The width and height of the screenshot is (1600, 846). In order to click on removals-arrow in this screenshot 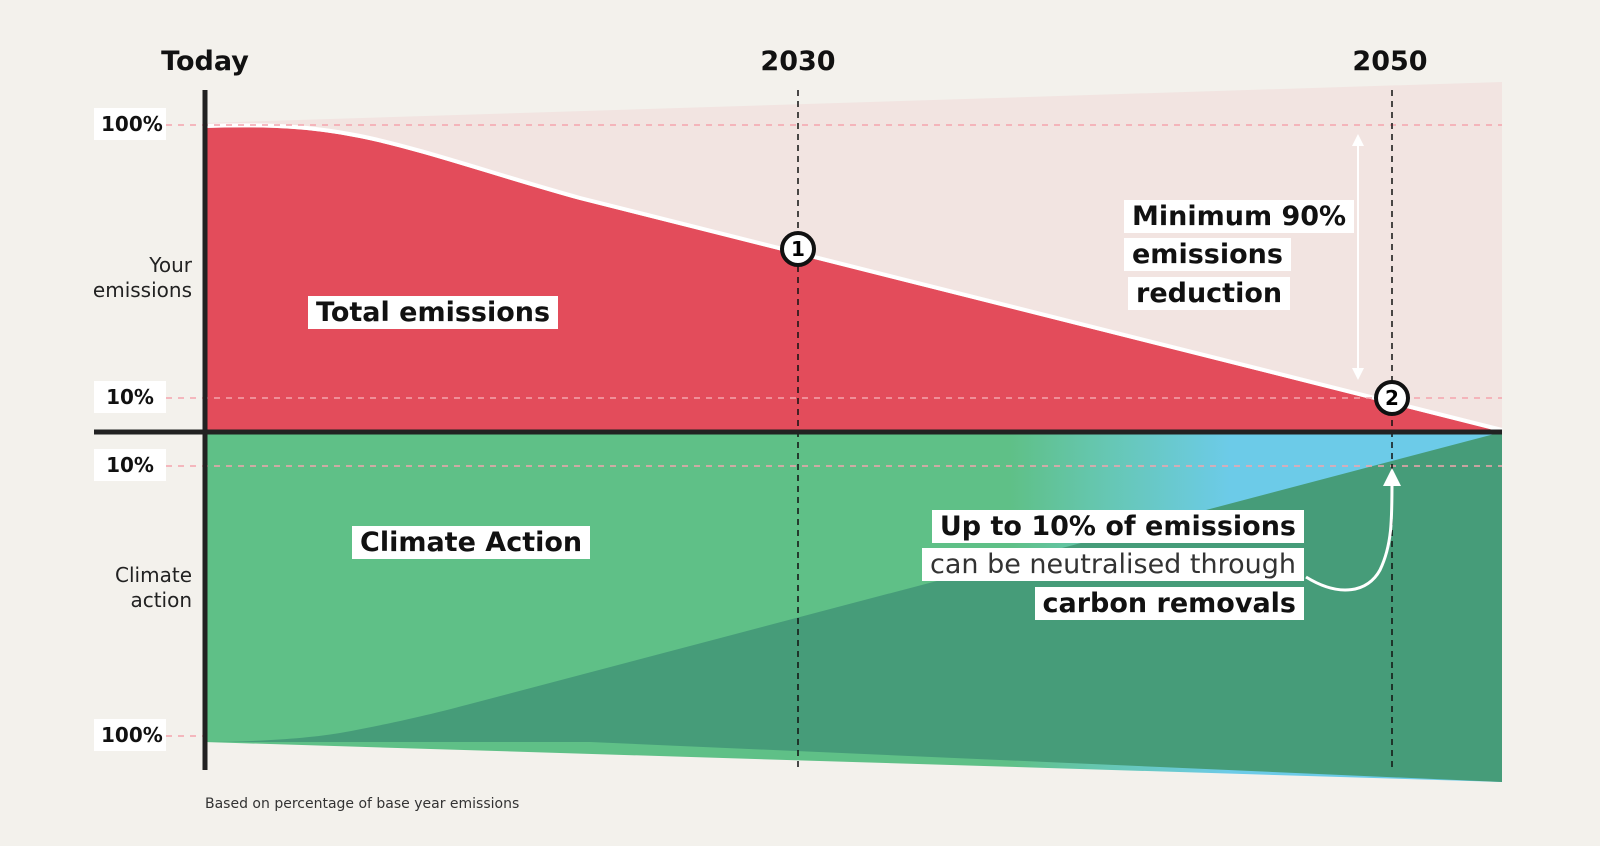, I will do `click(1349, 535)`.